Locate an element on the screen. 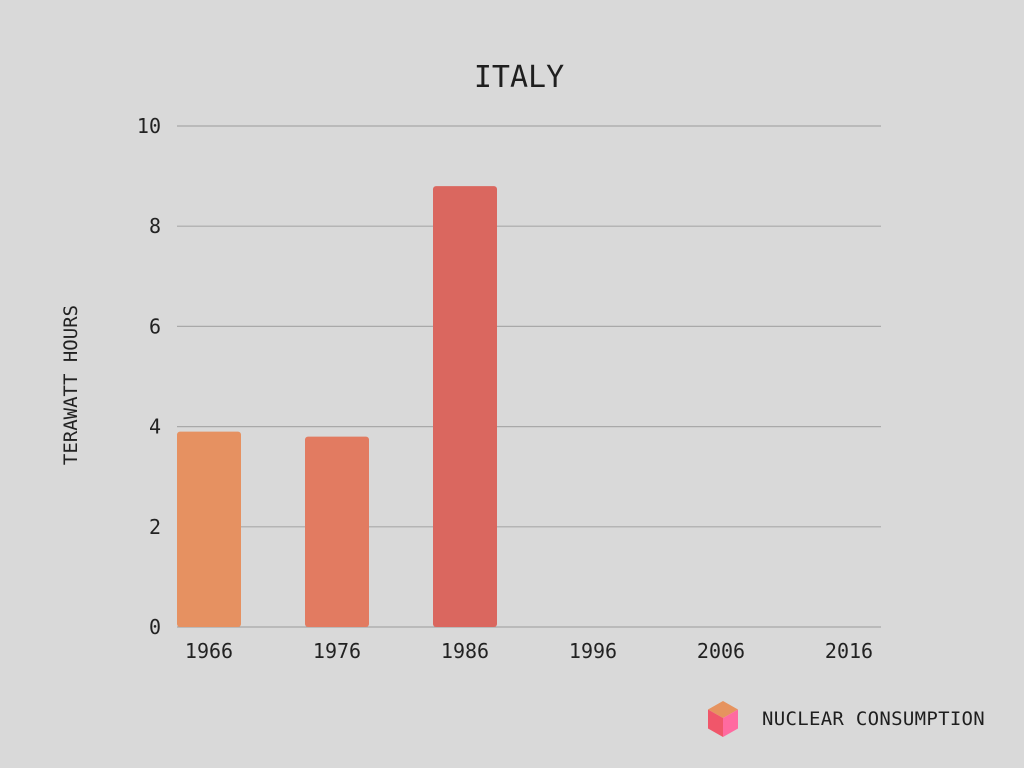 This screenshot has height=768, width=1024. y-tick-labels: 0 2 4 6 8 10 is located at coordinates (149, 376).